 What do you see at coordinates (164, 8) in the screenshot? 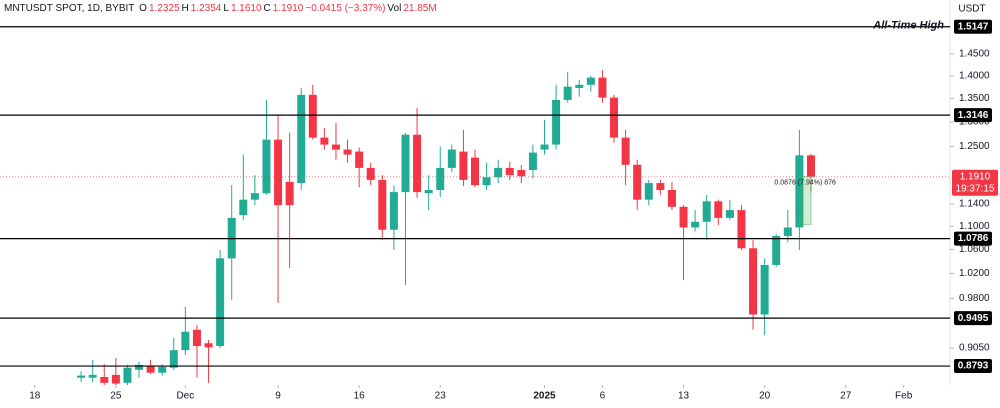
I see `ohlc-value: 1.2325` at bounding box center [164, 8].